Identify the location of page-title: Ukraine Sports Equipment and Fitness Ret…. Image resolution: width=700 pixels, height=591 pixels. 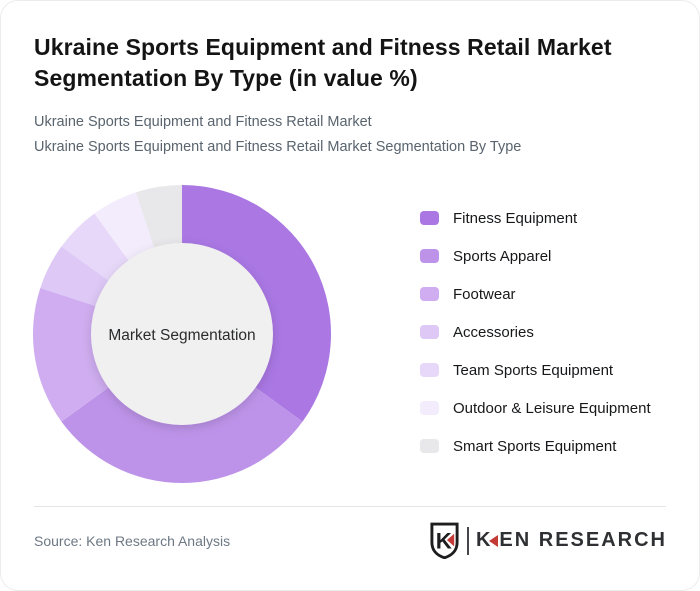
(356, 63).